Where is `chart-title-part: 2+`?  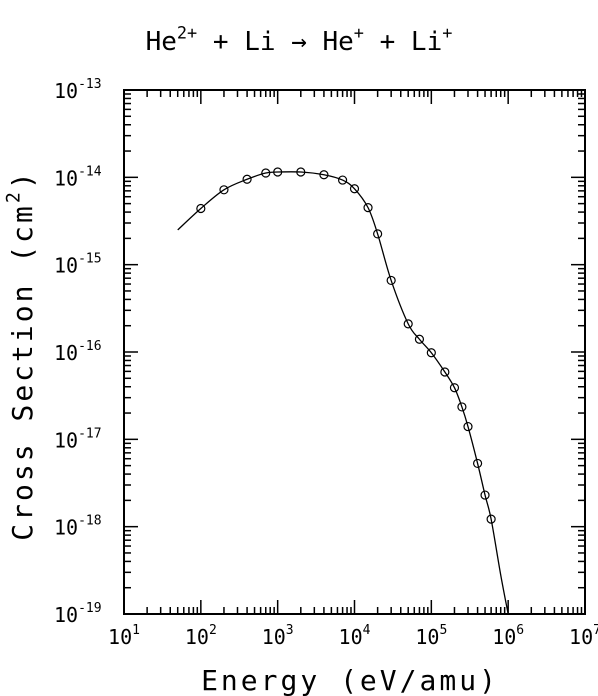 chart-title-part: 2+ is located at coordinates (187, 32).